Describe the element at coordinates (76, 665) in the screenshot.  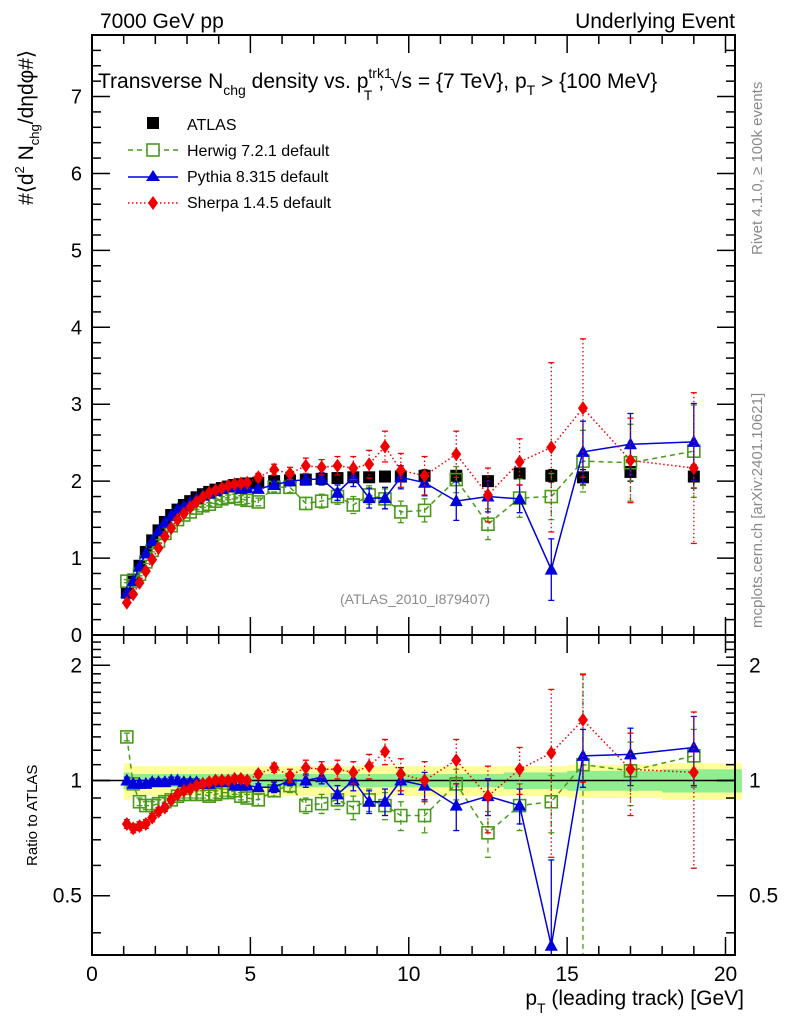
I see `ratio-y-tick-label: 2` at that location.